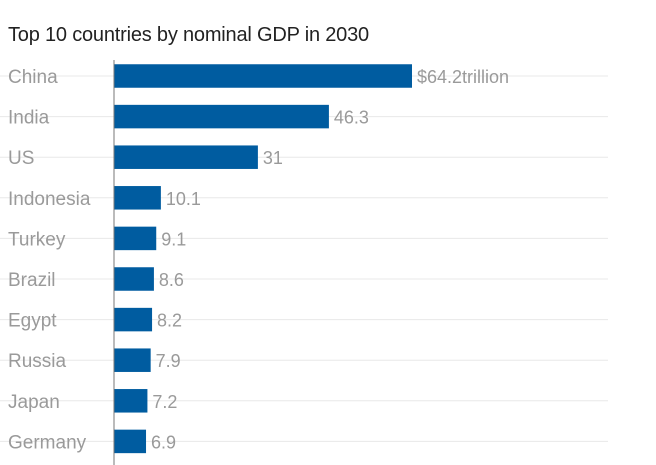 This screenshot has height=465, width=656. I want to click on bar-china, so click(263, 76).